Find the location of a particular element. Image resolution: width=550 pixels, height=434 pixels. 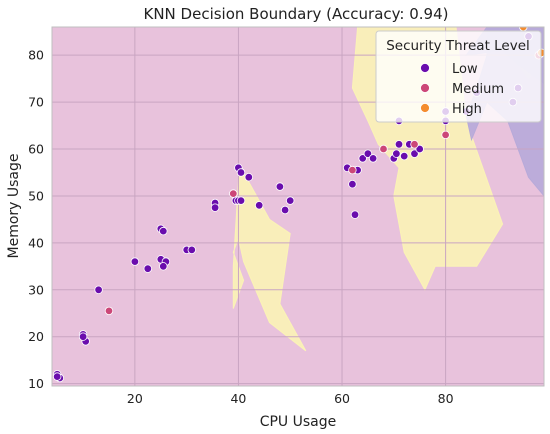

legend: Security Threat Level Low Medium High is located at coordinates (458, 76).